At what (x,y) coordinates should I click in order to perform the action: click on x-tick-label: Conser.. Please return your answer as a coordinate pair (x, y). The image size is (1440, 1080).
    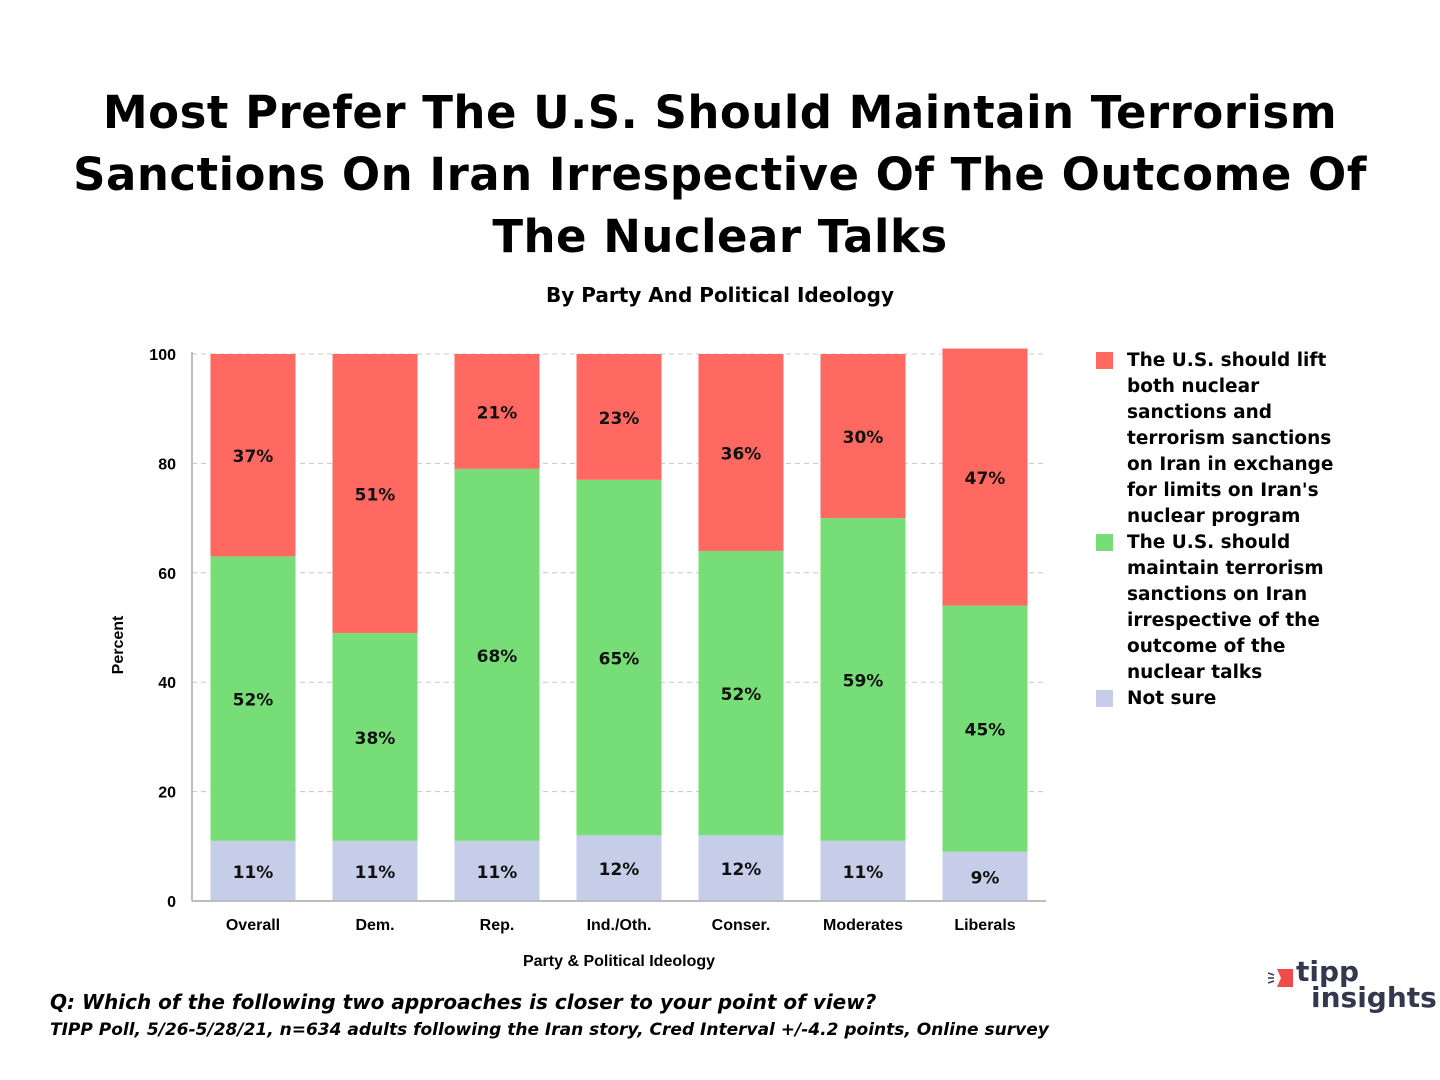
    Looking at the image, I should click on (741, 925).